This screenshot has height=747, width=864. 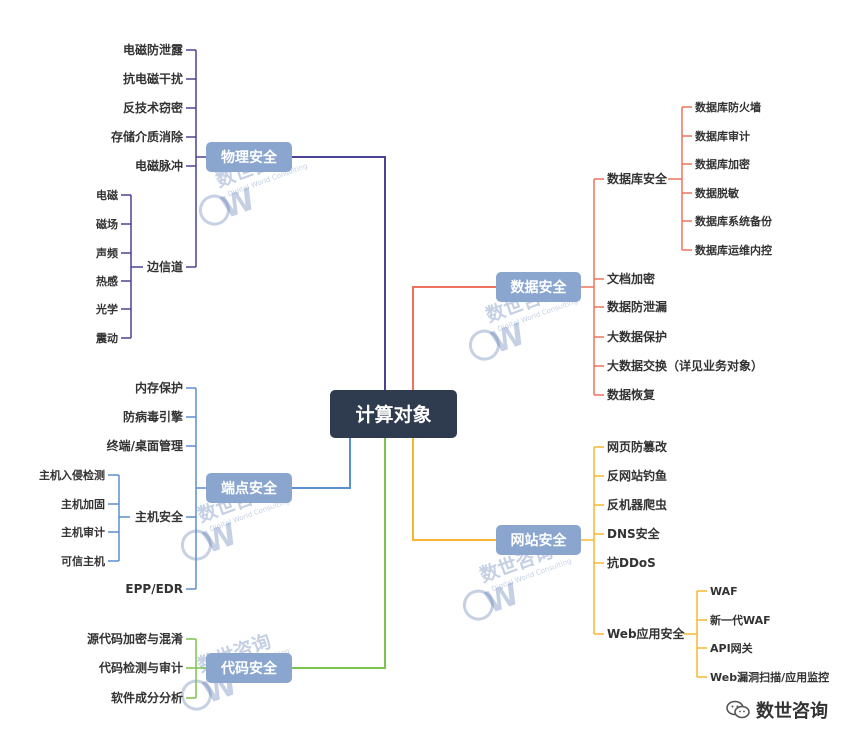 What do you see at coordinates (83, 532) in the screenshot?
I see `leaf-item: 主机审计` at bounding box center [83, 532].